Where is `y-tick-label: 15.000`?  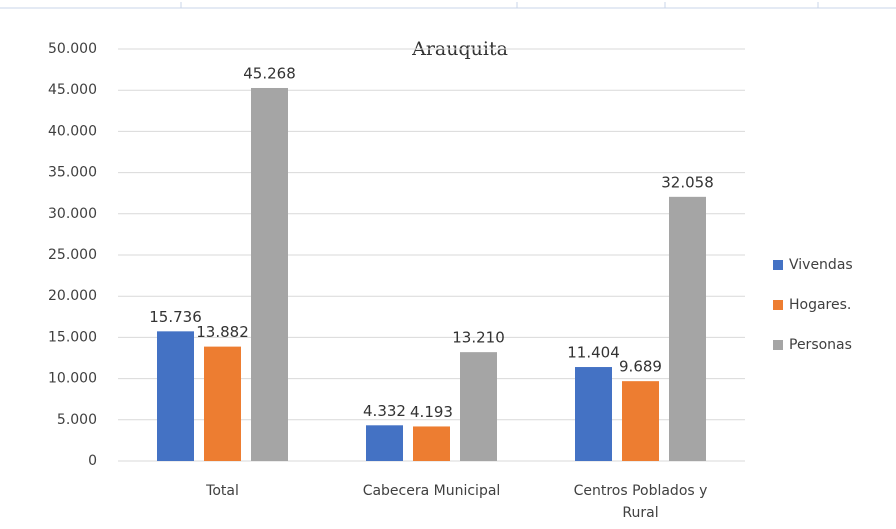 y-tick-label: 15.000 is located at coordinates (72, 337).